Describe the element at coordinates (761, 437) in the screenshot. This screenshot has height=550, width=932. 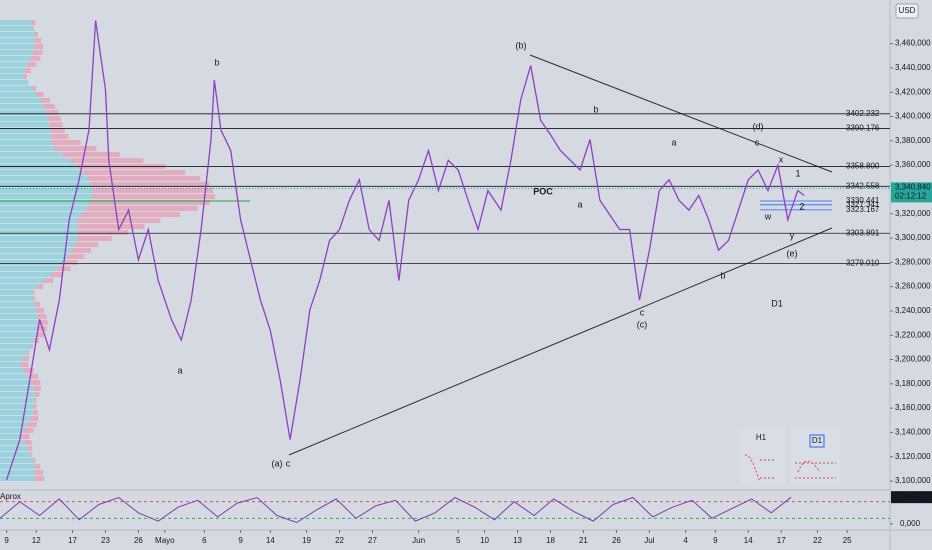
I see `inset-label: H1` at that location.